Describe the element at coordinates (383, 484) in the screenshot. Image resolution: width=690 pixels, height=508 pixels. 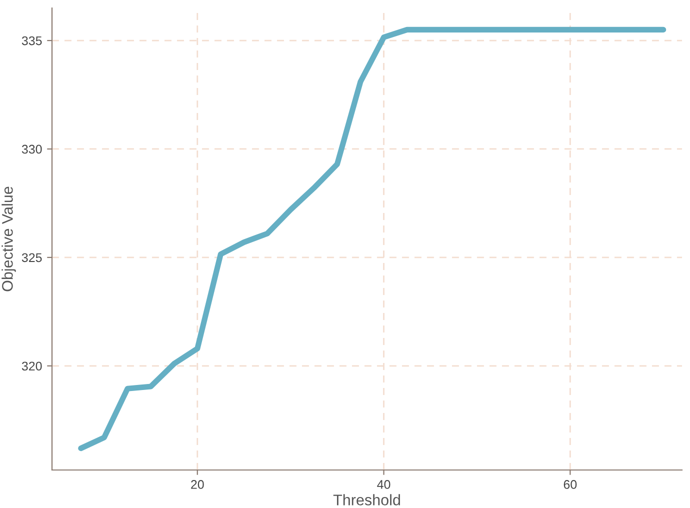
I see `x-tick-label: 40` at that location.